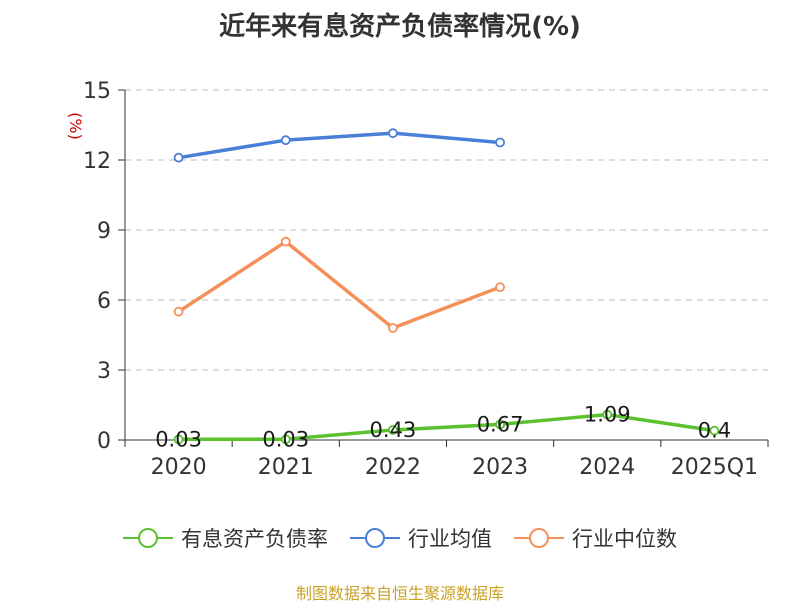  I want to click on y-tick-label: 15, so click(97, 91).